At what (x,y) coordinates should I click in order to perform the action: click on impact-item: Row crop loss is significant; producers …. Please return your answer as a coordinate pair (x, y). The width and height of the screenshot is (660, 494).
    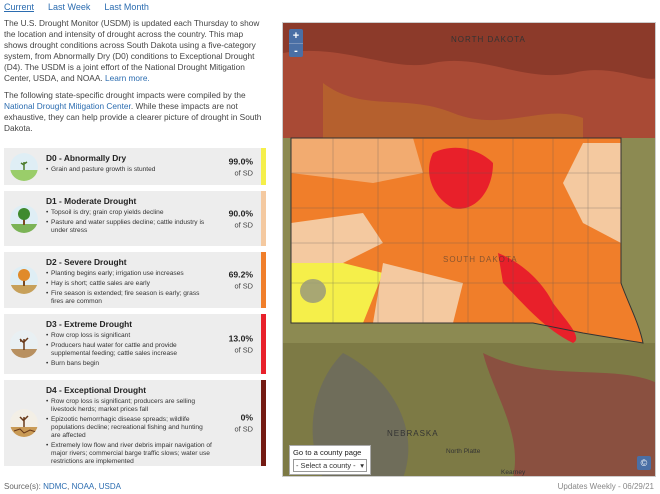
    Looking at the image, I should click on (129, 406).